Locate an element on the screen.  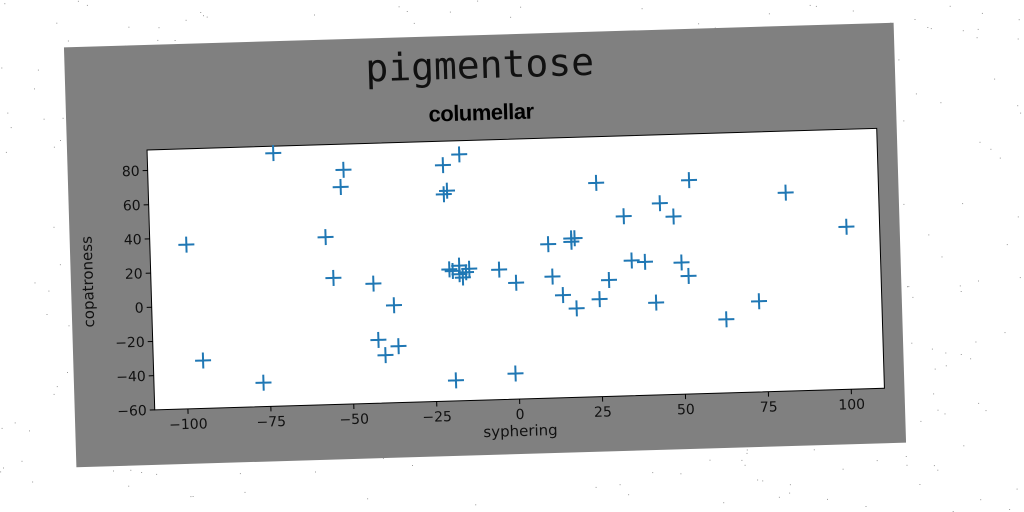
x-tick-label: 25 is located at coordinates (603, 412).